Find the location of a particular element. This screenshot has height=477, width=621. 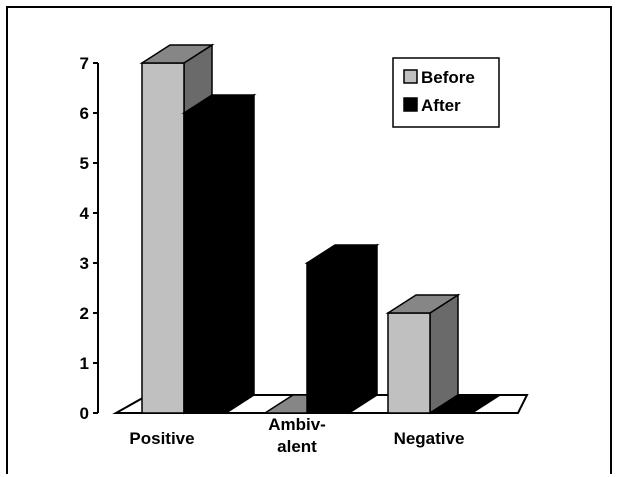

x-category-label: Ambiv- is located at coordinates (297, 424).